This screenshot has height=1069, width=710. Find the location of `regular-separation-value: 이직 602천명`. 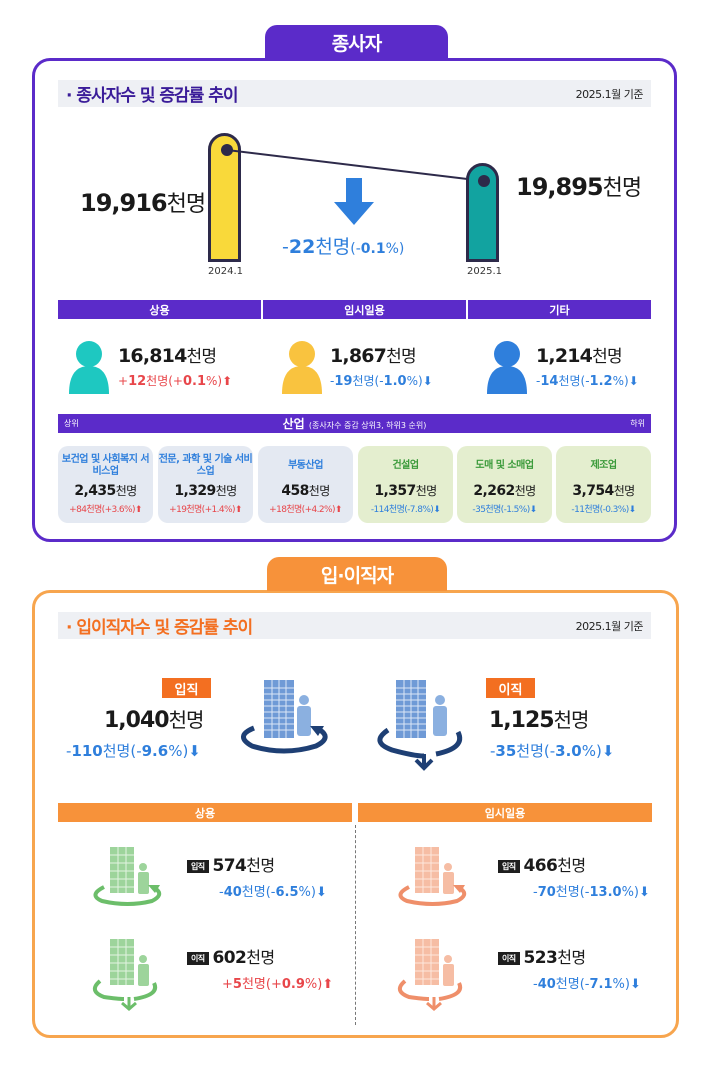

regular-separation-value: 이직 602천명 is located at coordinates (231, 956).